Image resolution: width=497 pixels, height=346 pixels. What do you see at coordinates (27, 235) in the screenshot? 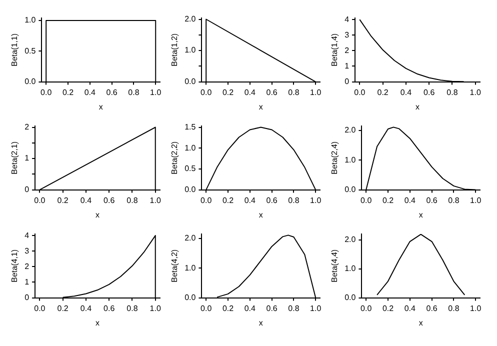
I see `y-tick-label: 4` at bounding box center [27, 235].